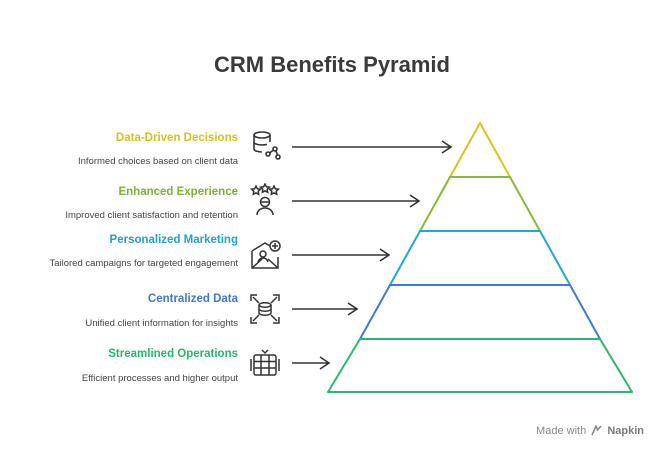 This screenshot has height=459, width=664. I want to click on user-stars-icon, so click(265, 199).